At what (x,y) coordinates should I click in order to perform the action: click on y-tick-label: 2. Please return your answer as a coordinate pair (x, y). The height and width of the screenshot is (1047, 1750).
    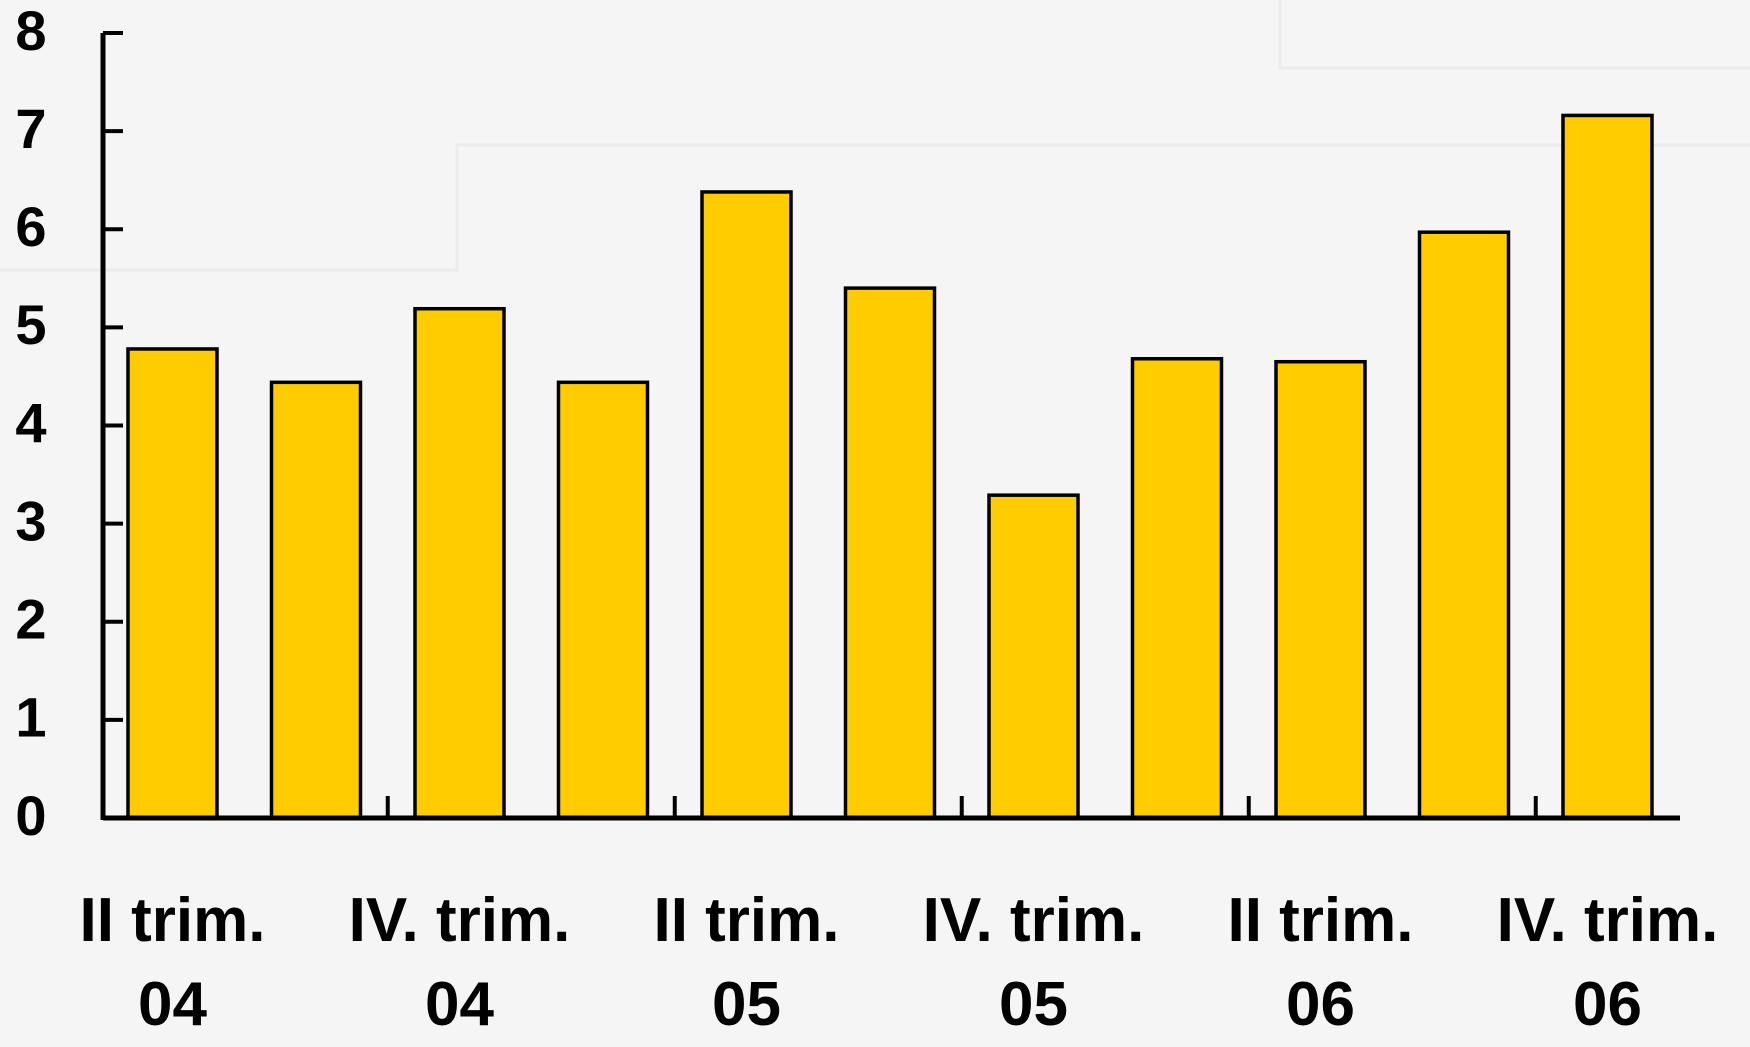
    Looking at the image, I should click on (30, 619).